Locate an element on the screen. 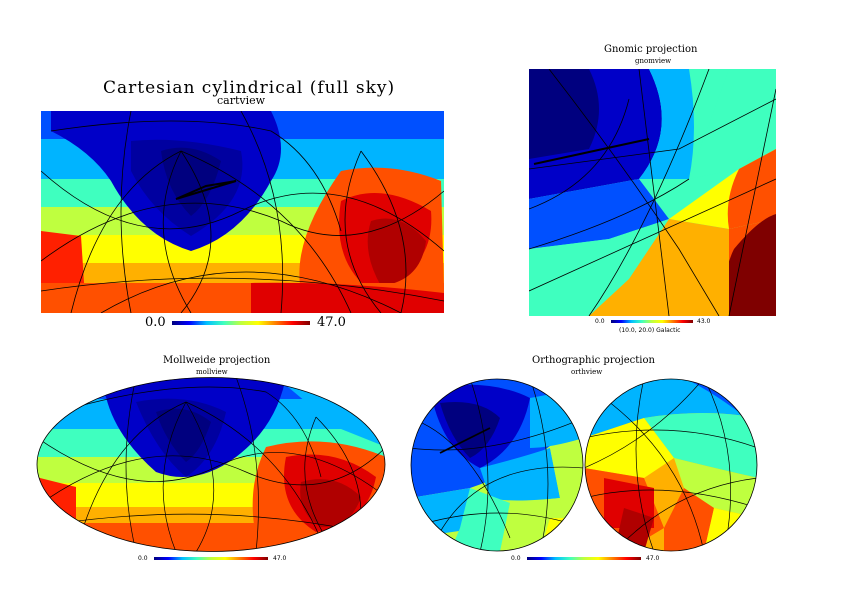 This screenshot has height=595, width=842. orthview-left-hemisphere is located at coordinates (497, 465).